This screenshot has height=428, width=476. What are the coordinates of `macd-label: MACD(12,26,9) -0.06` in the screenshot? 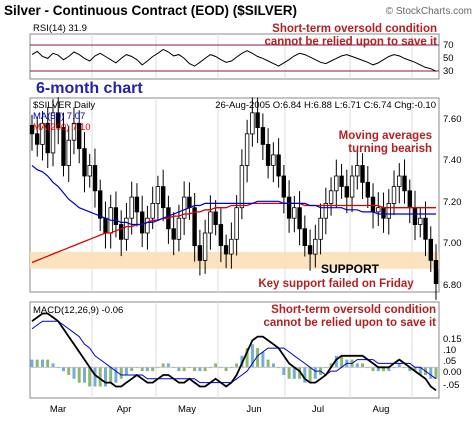 It's located at (78, 310).